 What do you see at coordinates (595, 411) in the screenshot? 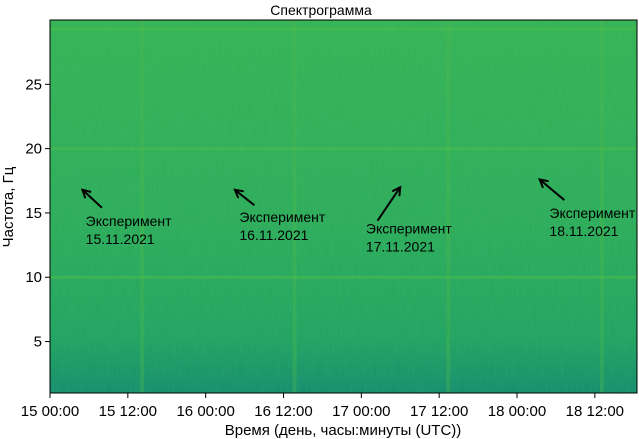
I see `x-tick-label: 18 12:00` at bounding box center [595, 411].